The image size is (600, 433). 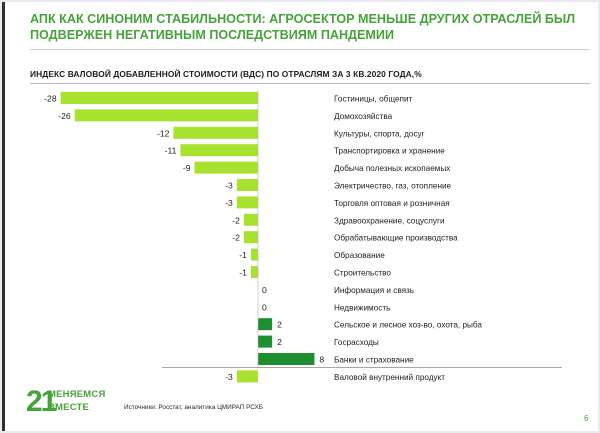 What do you see at coordinates (279, 342) in the screenshot?
I see `value-label-14: 2` at bounding box center [279, 342].